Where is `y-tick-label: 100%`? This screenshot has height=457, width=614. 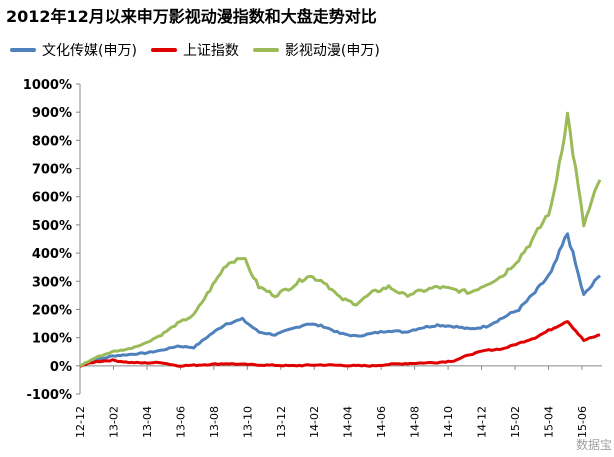
y-tick-label: 100% is located at coordinates (52, 339).